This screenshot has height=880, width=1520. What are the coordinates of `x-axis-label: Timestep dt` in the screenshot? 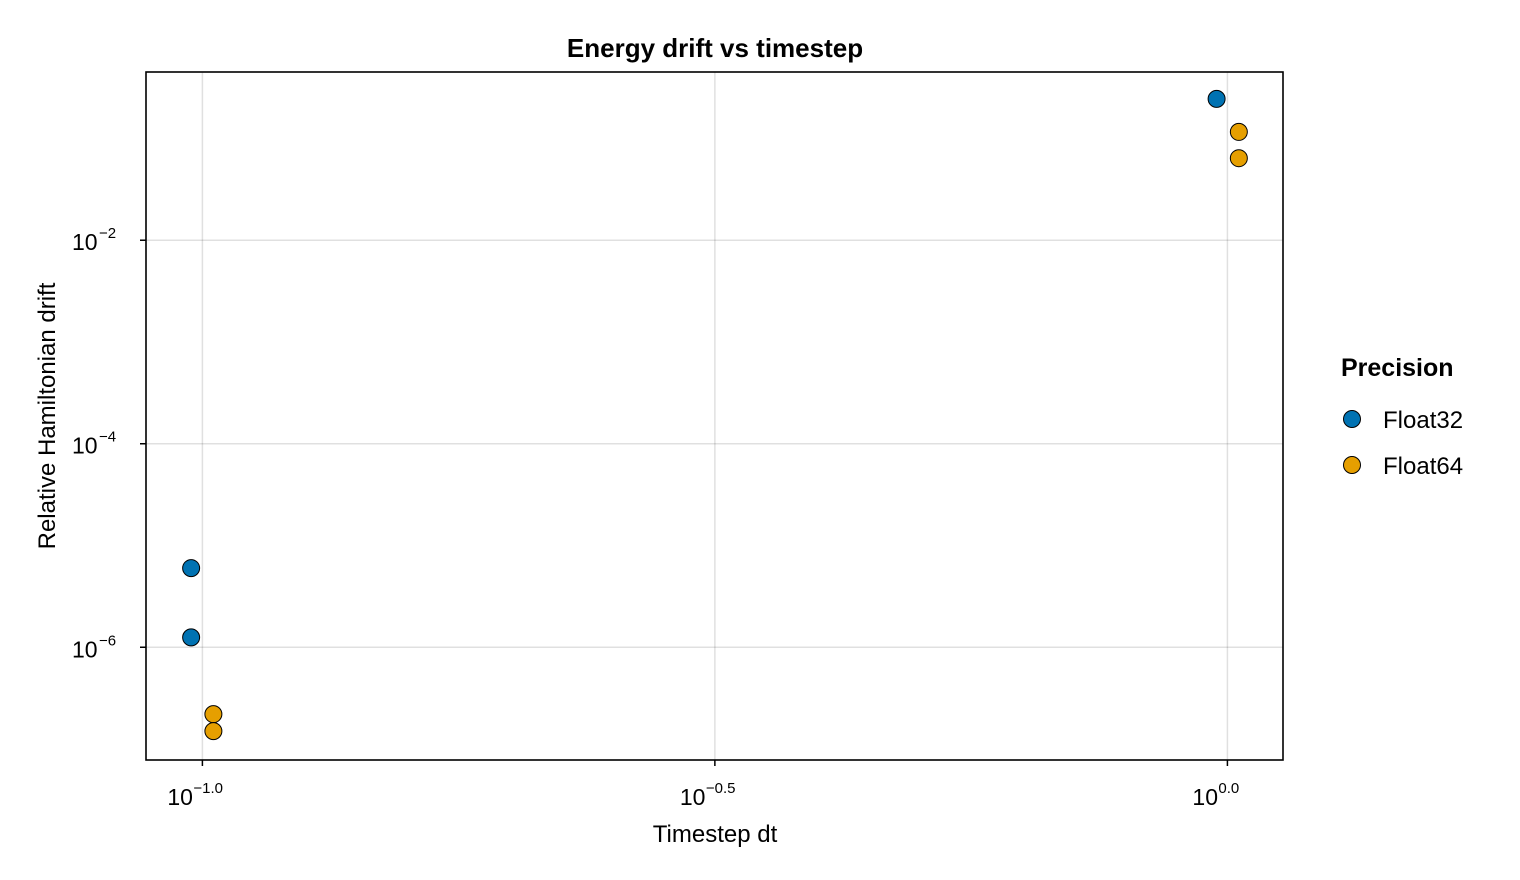 It's located at (715, 834).